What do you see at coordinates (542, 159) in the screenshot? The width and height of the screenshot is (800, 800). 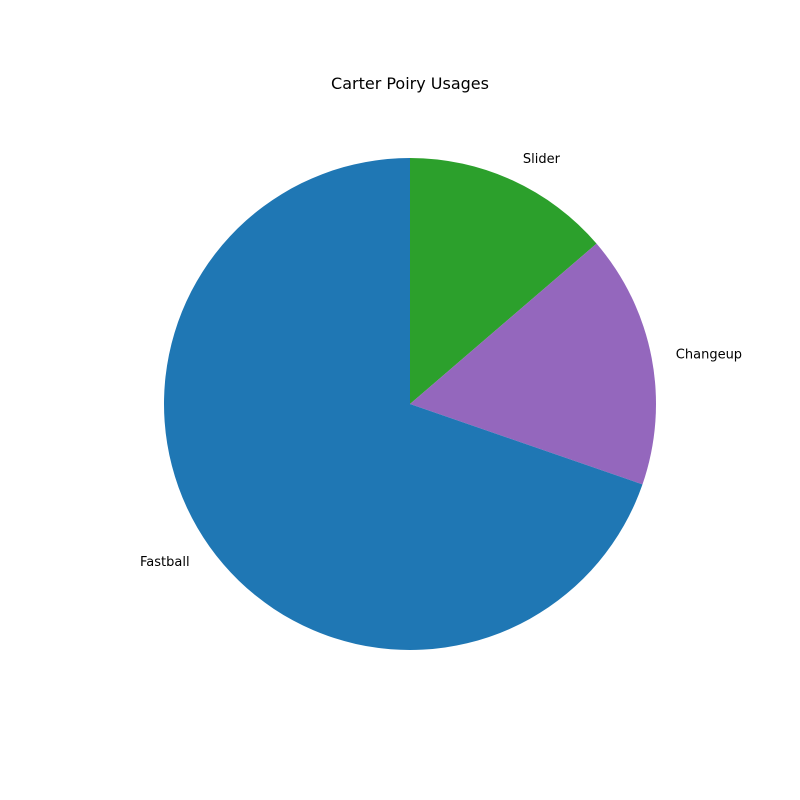 I see `slice-label-slider: Slider` at bounding box center [542, 159].